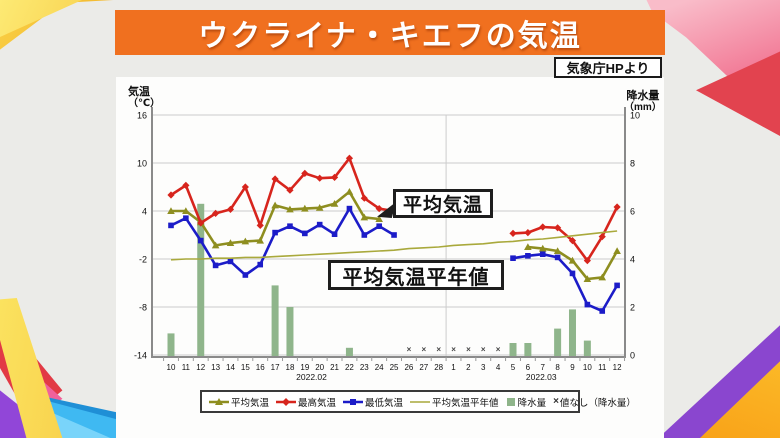  I want to click on svg-text: 2022.02, so click(311, 377).